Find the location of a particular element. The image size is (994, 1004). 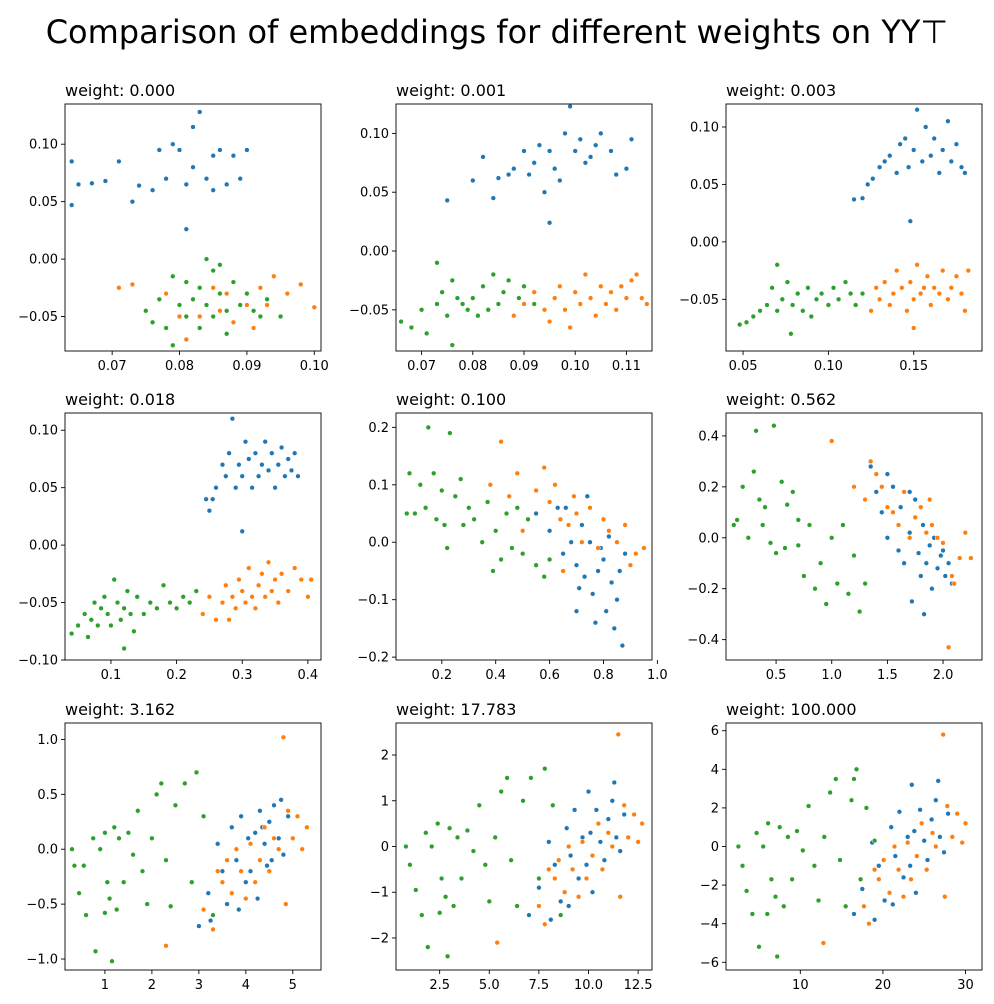

y-tick-label: 0.1 is located at coordinates (378, 485).